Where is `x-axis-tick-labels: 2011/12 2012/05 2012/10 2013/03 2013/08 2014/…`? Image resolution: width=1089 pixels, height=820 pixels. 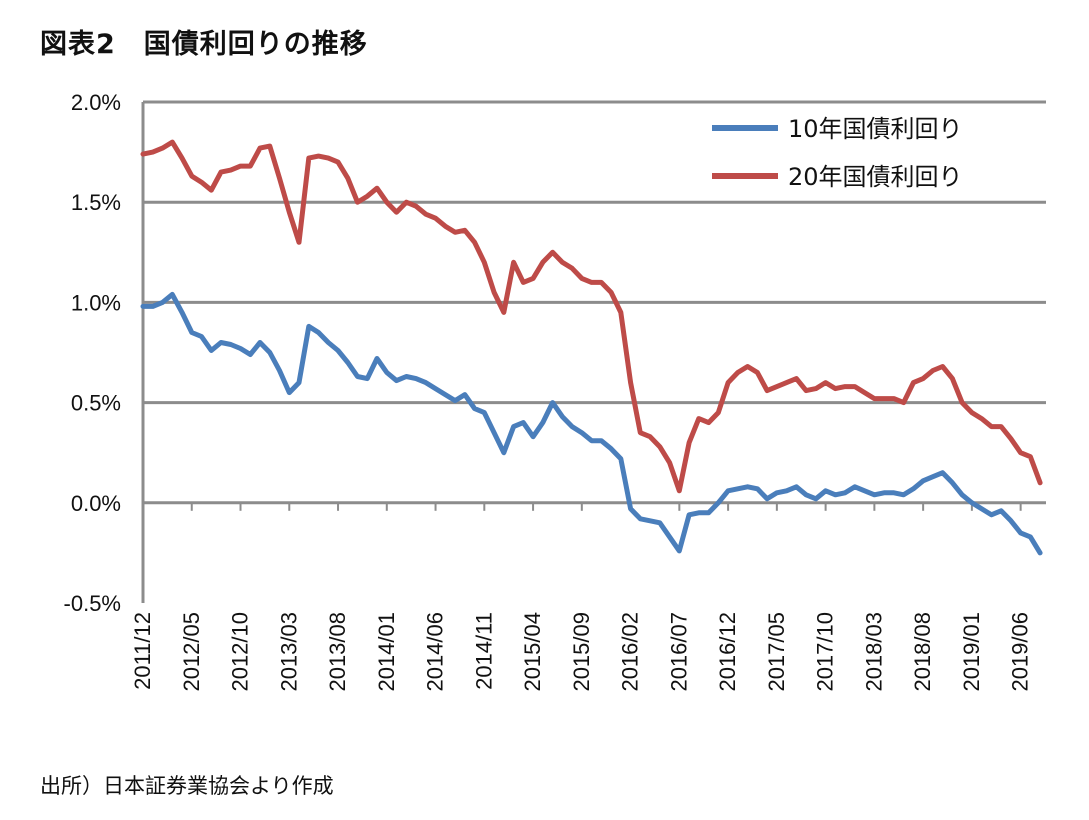 x-axis-tick-labels: 2011/12 2012/05 2012/10 2013/03 2013/08 2014/… is located at coordinates (581, 652).